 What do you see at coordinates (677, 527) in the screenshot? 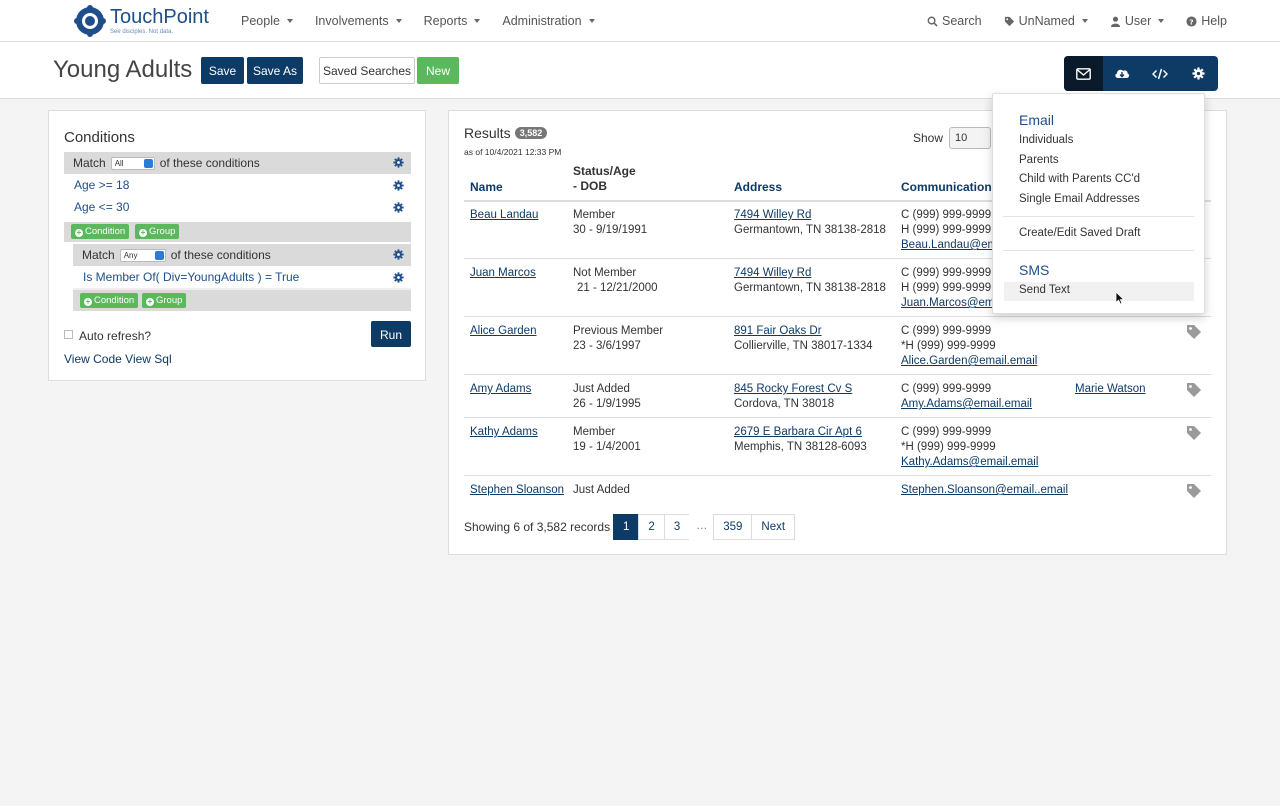
I see `page-button-3: 3` at bounding box center [677, 527].